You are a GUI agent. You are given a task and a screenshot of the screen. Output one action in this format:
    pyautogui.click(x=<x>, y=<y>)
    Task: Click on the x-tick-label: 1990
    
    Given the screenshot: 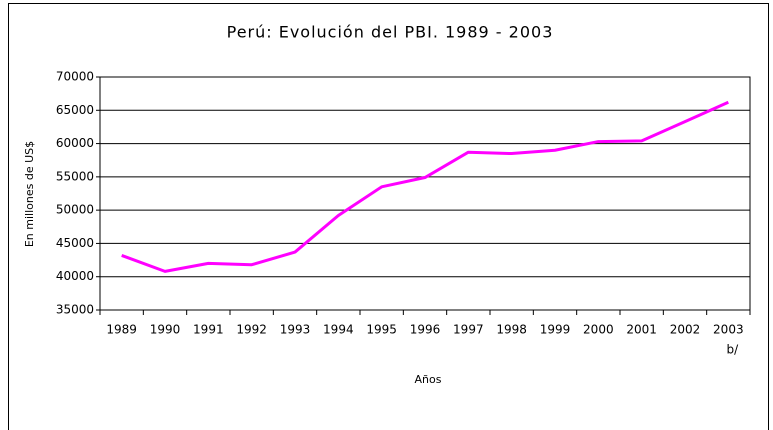 What is the action you would take?
    pyautogui.click(x=165, y=330)
    